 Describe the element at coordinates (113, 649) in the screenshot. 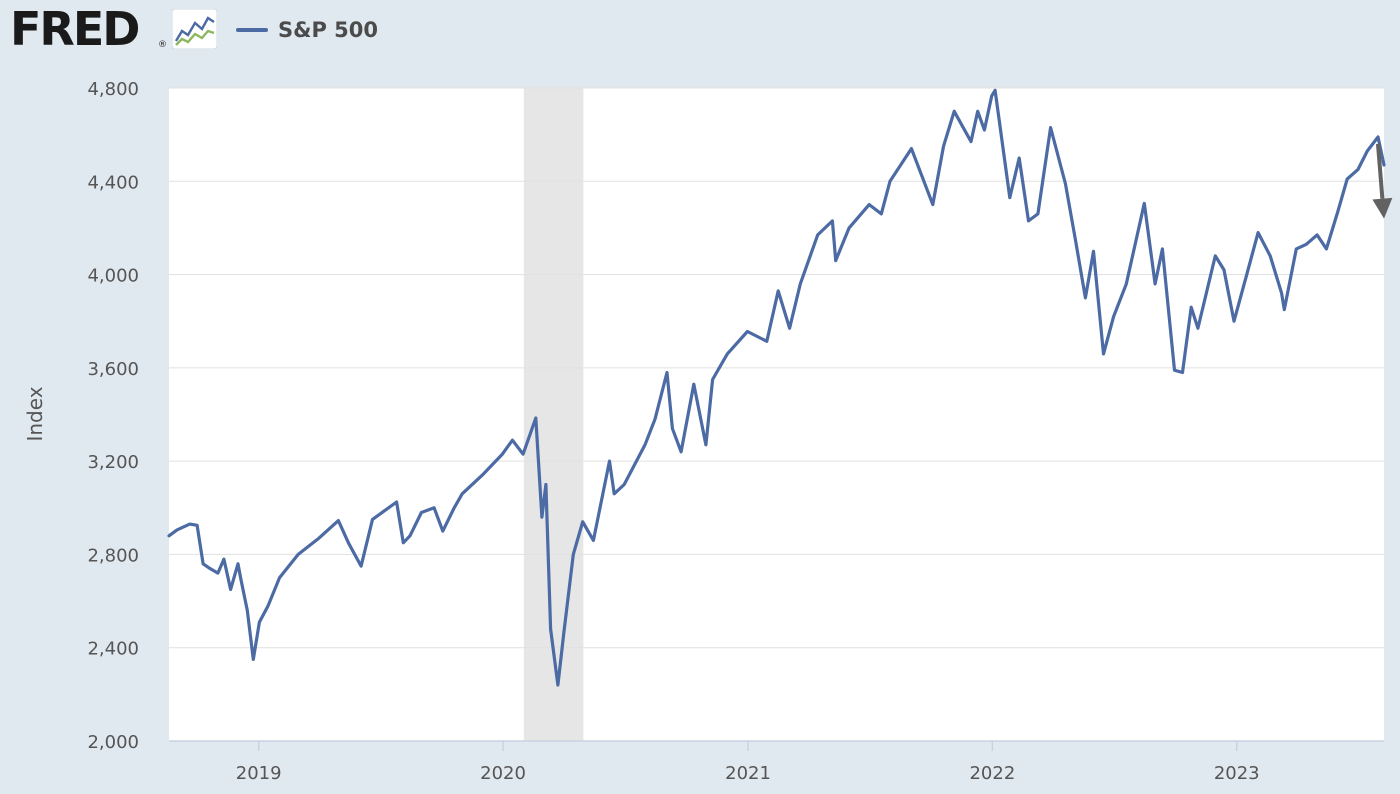

I see `y-tick-label: 2,400` at that location.